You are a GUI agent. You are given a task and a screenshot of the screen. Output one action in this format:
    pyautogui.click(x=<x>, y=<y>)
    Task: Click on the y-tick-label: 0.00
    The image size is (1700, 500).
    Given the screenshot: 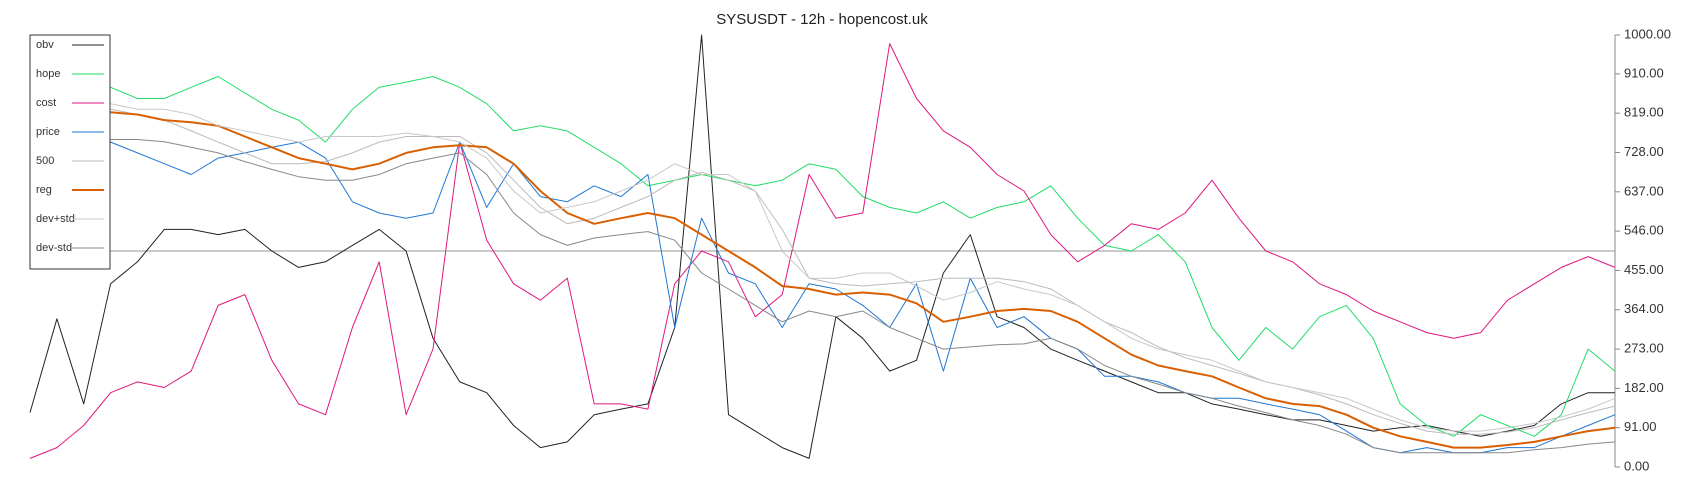 What is the action you would take?
    pyautogui.click(x=1636, y=465)
    